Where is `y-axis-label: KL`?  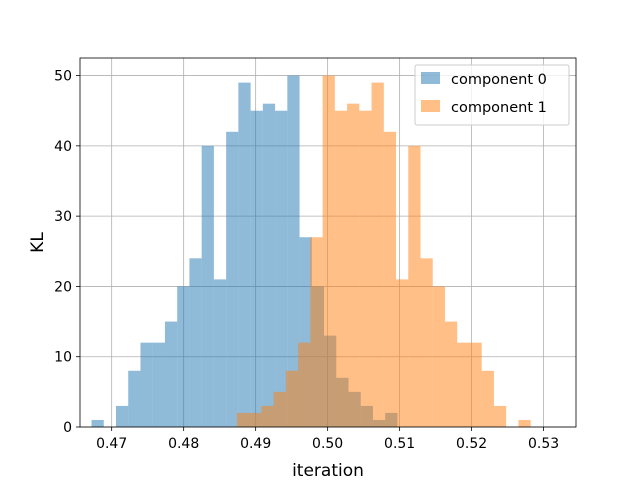
y-axis-label: KL is located at coordinates (38, 242).